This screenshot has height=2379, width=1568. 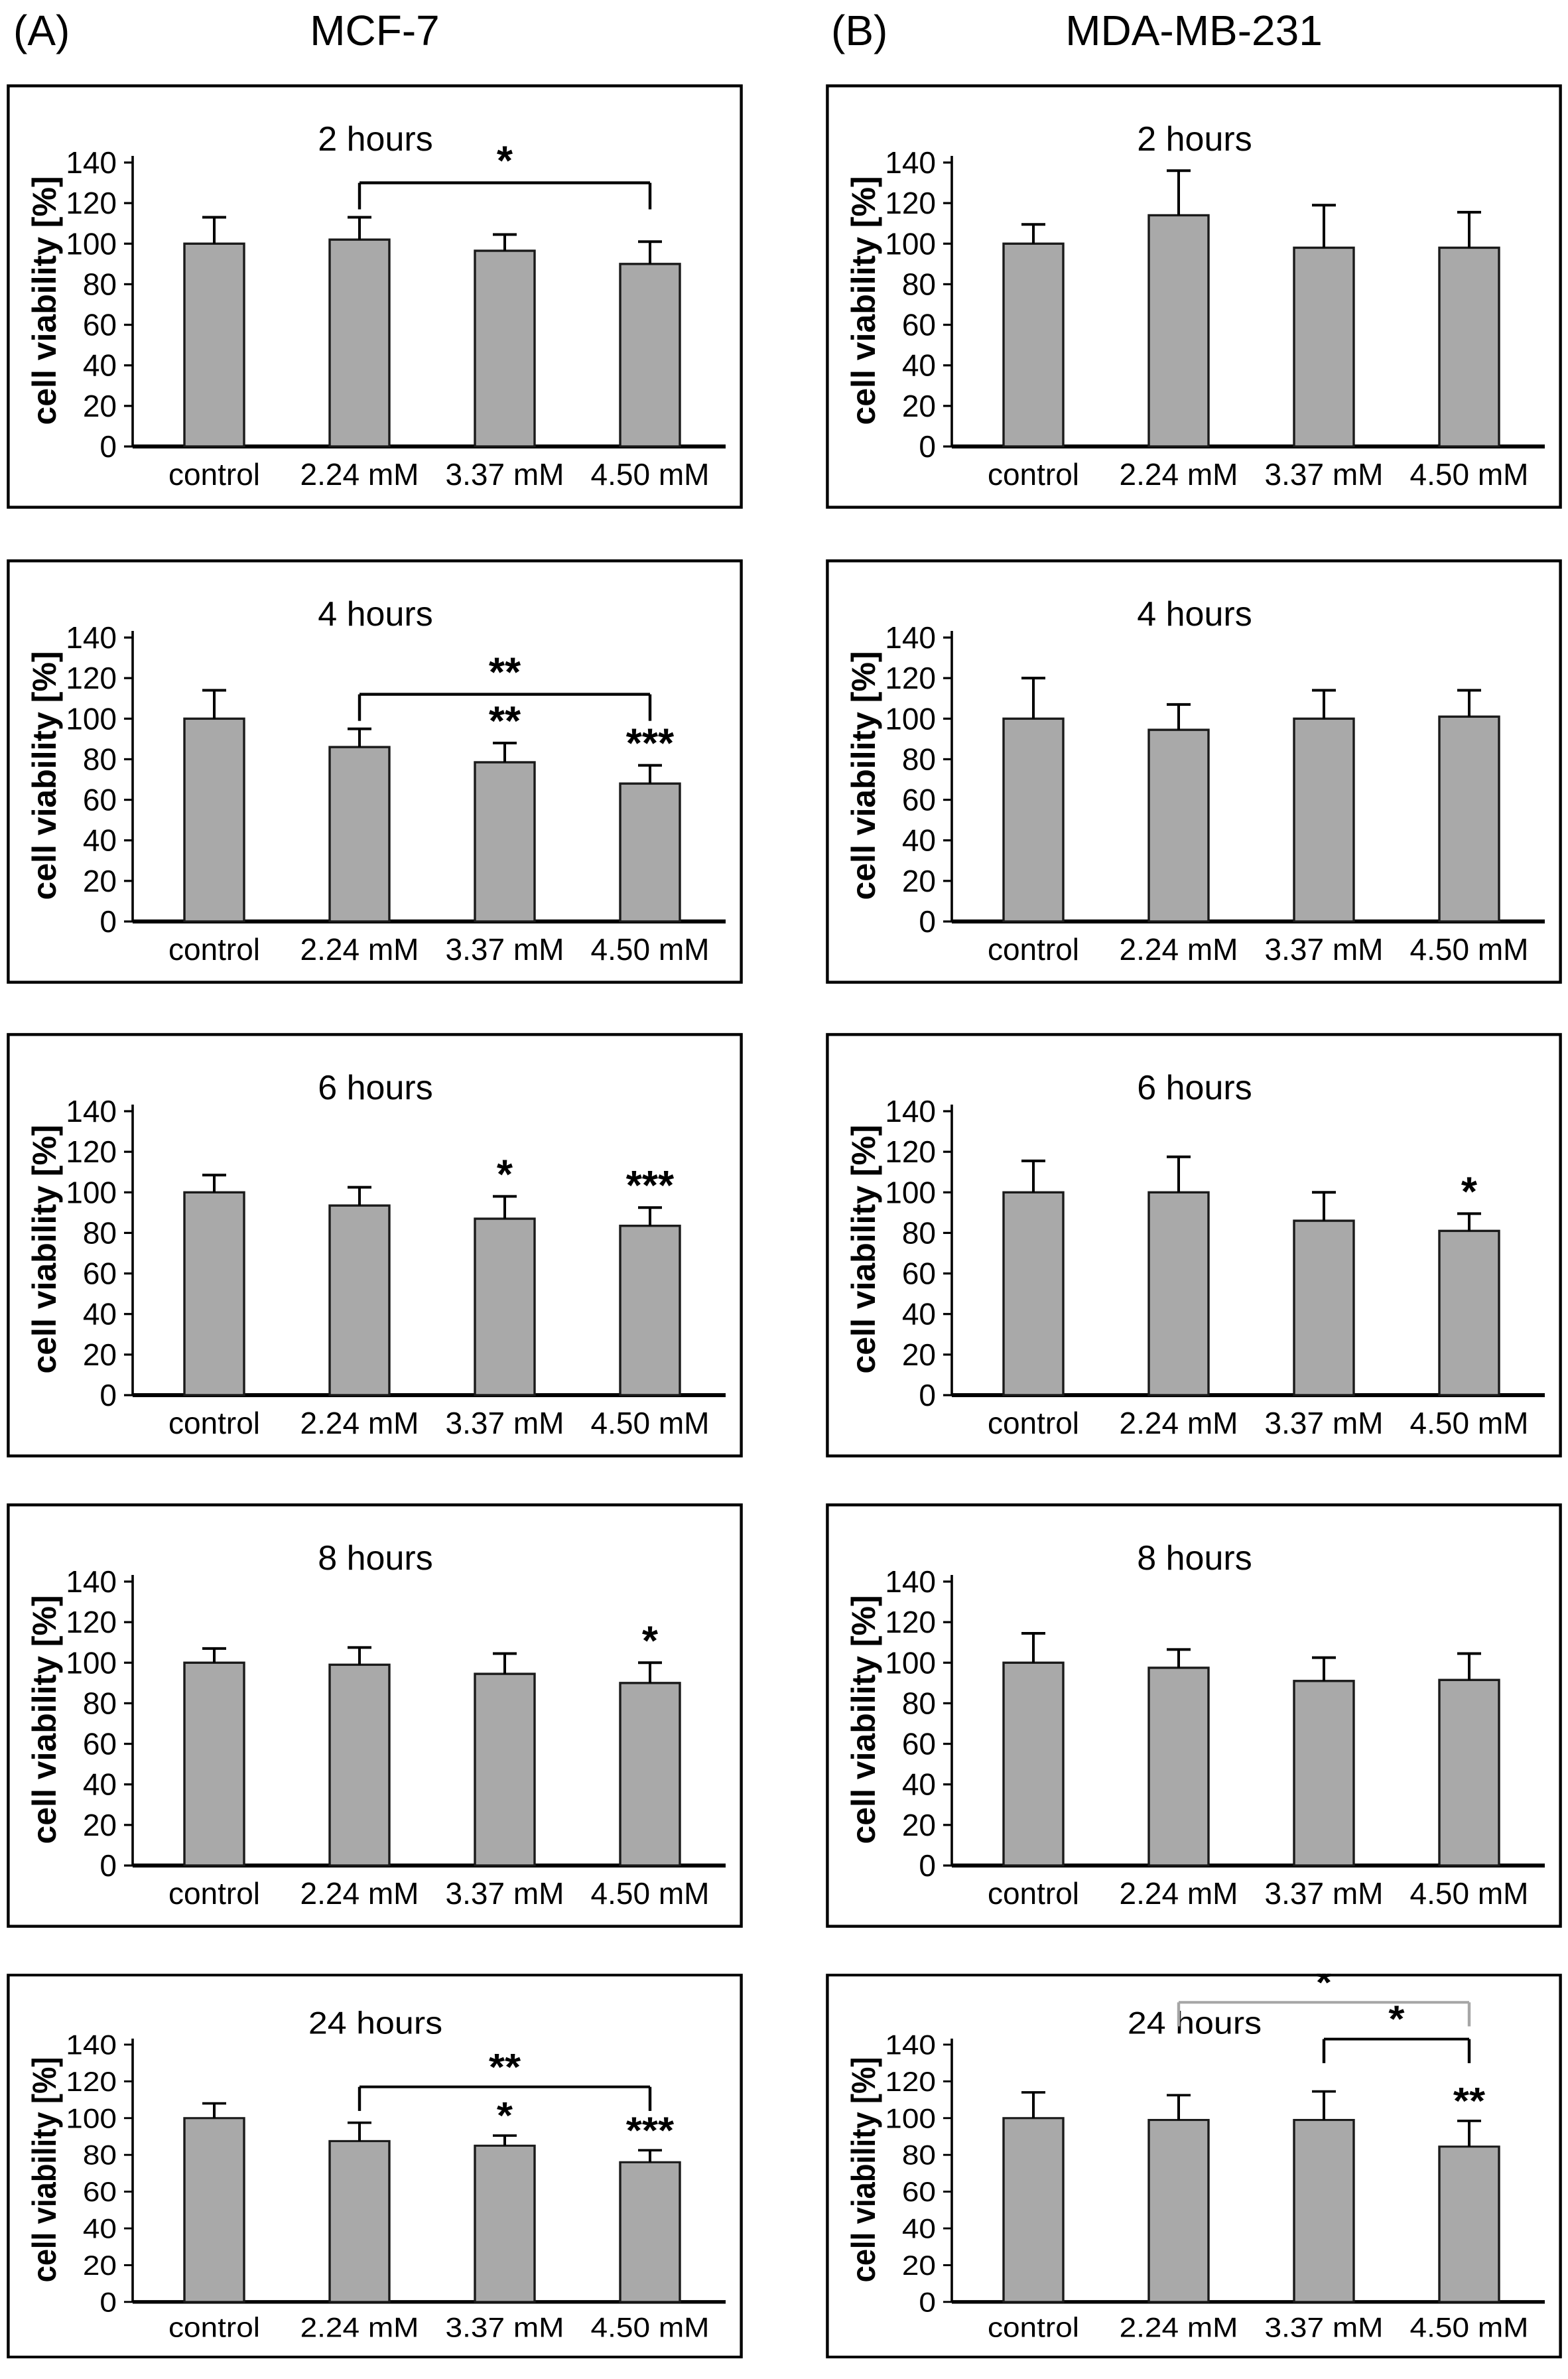 I want to click on chart-title: 6 hours, so click(x=1194, y=1088).